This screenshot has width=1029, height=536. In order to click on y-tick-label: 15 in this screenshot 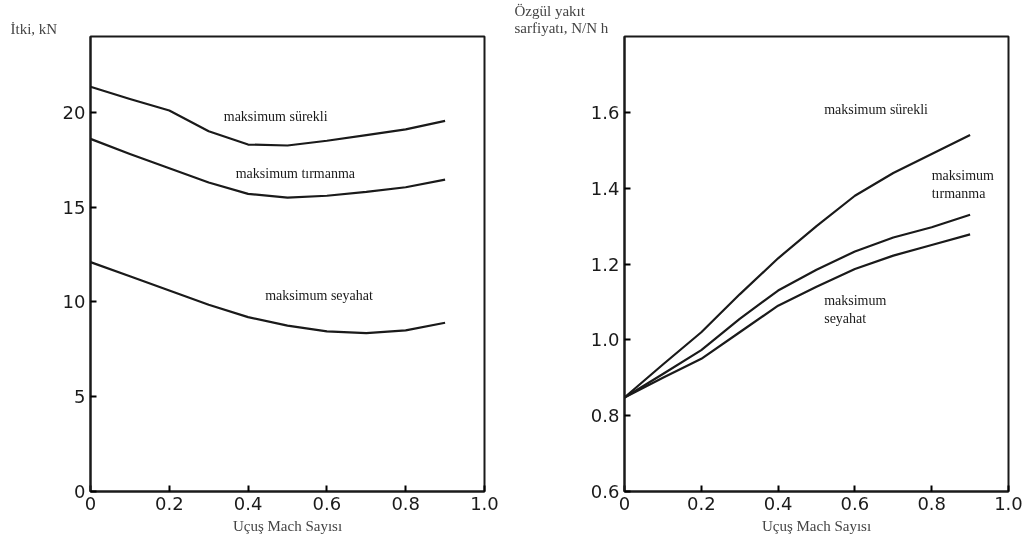, I will do `click(74, 207)`.